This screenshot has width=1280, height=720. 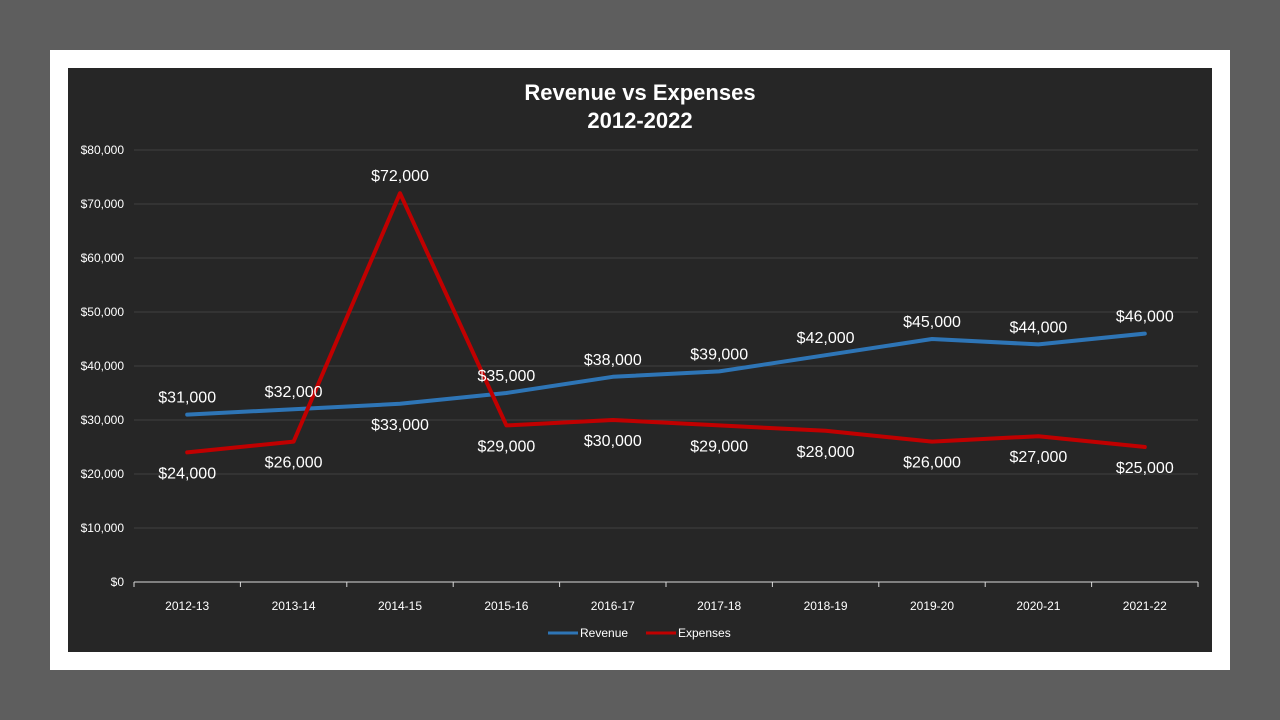 What do you see at coordinates (639, 92) in the screenshot?
I see `chart-title: Revenue vs Expenses` at bounding box center [639, 92].